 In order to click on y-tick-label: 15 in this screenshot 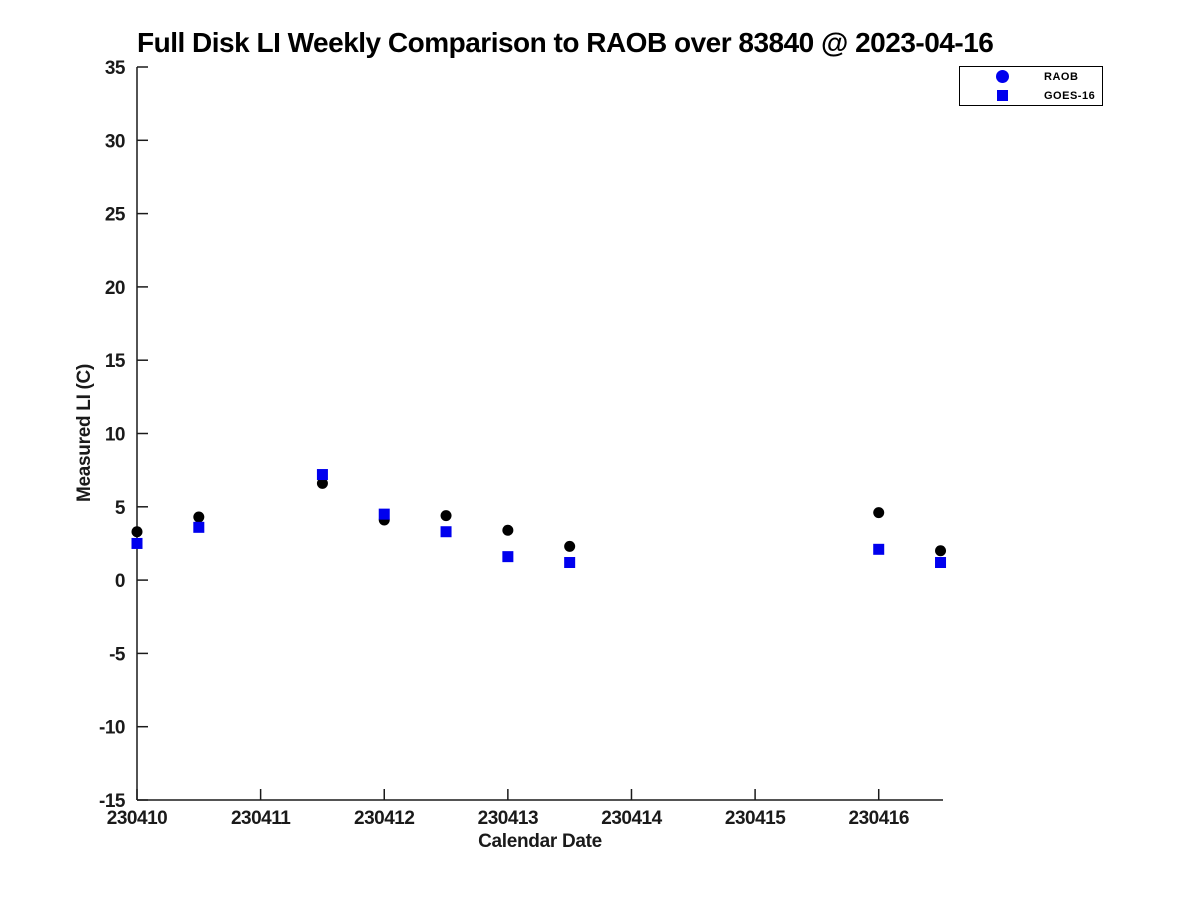, I will do `click(115, 361)`.